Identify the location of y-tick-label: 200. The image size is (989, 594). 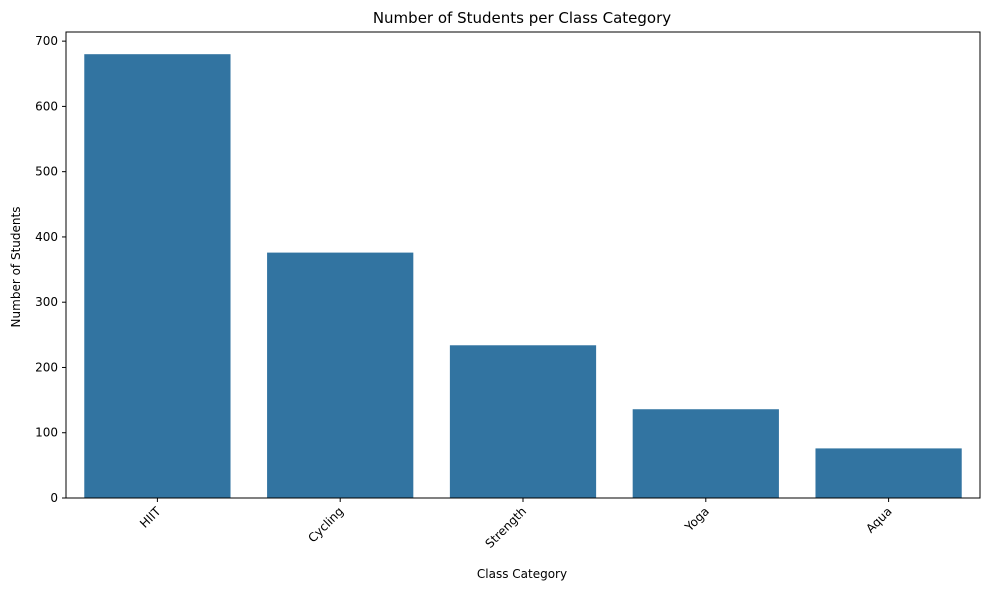
(46, 367).